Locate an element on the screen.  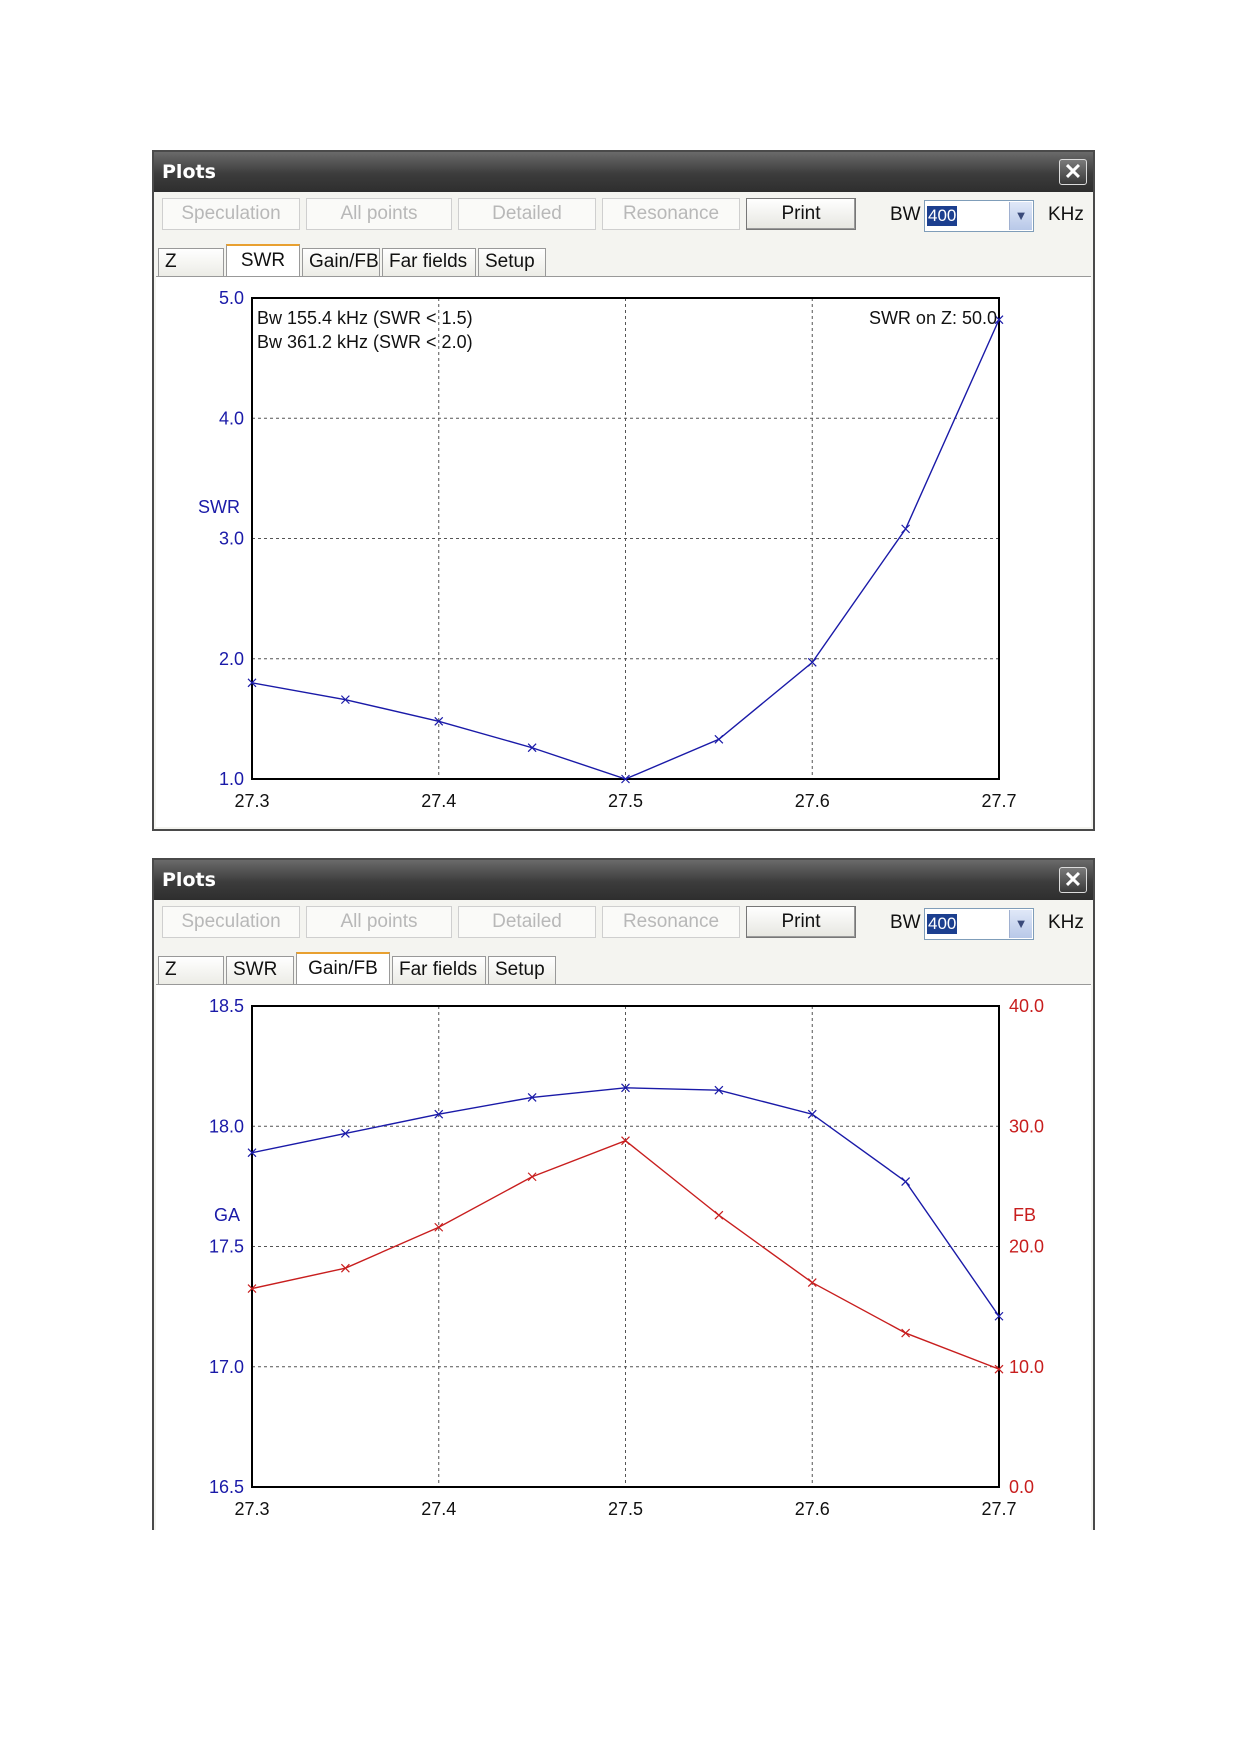
y-tick-label: 1.0 is located at coordinates (231, 779).